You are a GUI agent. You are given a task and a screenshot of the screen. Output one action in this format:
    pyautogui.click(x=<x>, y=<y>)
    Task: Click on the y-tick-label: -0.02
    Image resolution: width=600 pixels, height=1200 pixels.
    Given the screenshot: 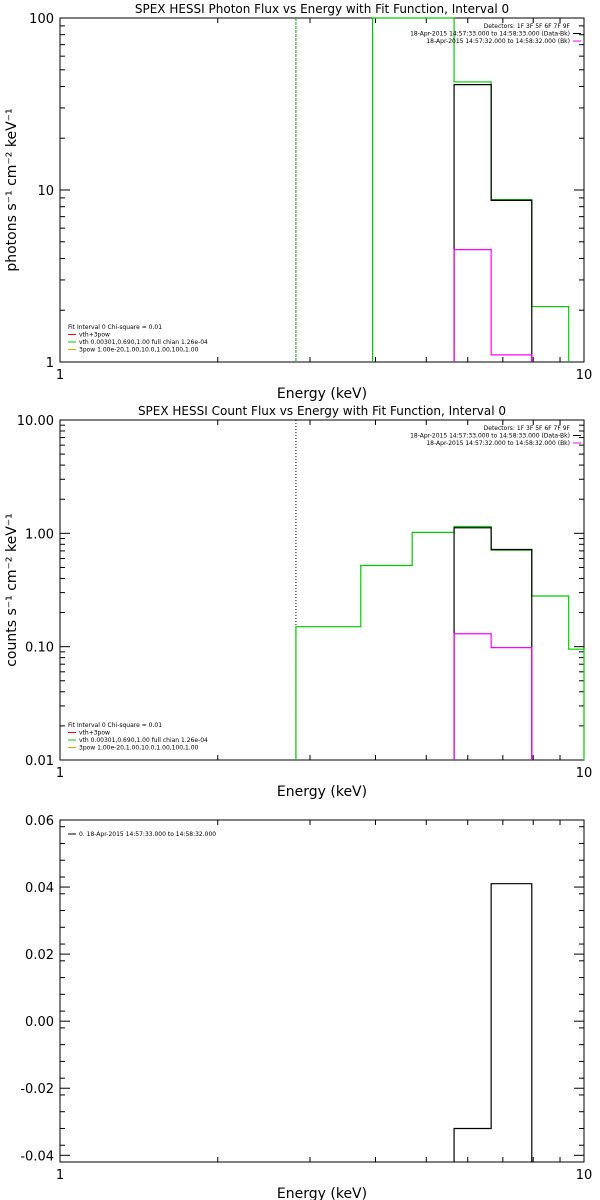 What is the action you would take?
    pyautogui.click(x=37, y=1089)
    